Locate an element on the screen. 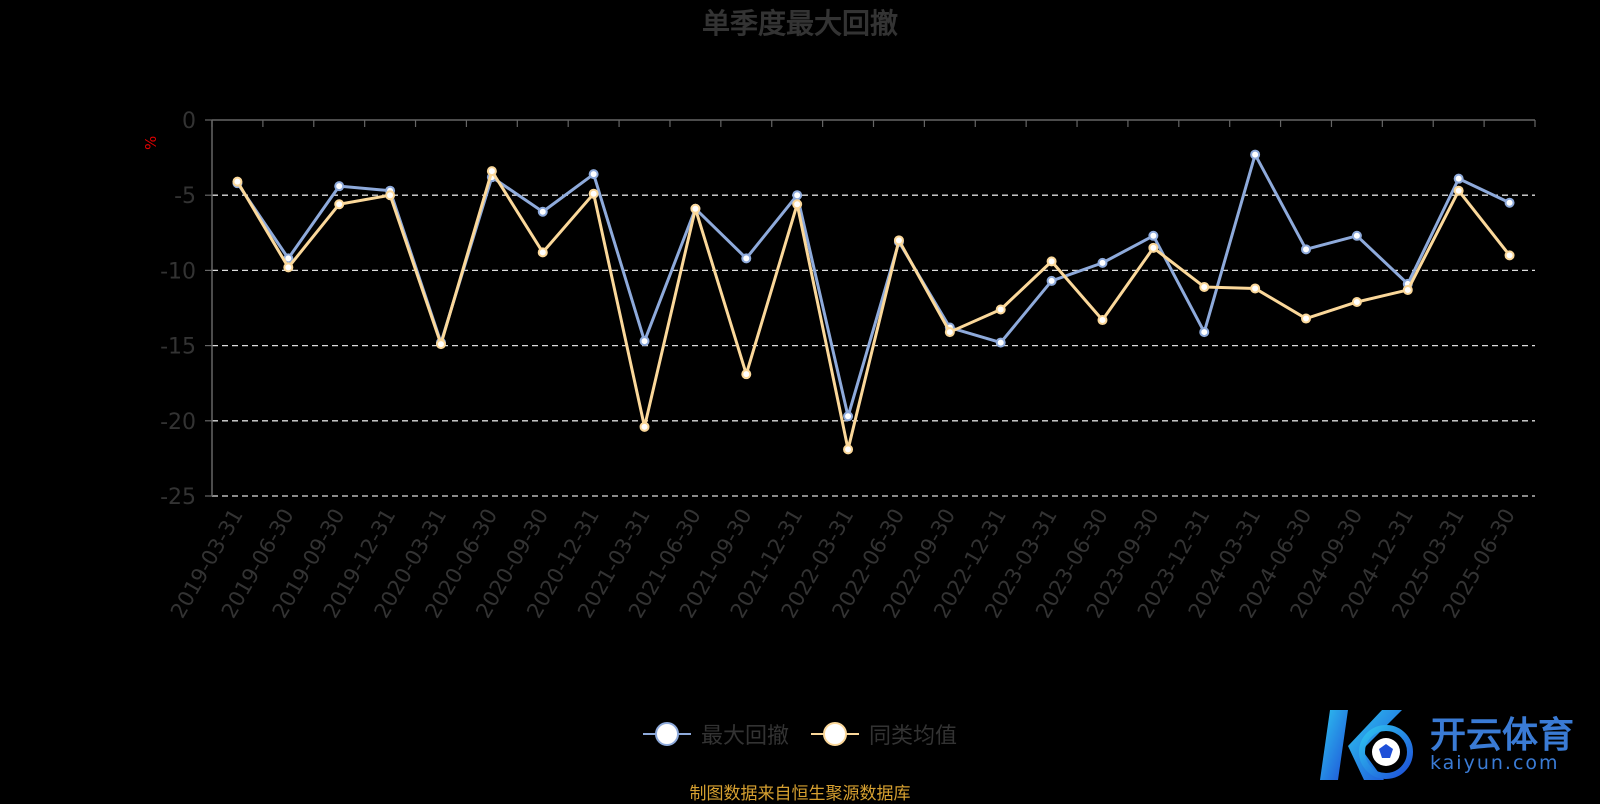  brand-name: 开云体育 is located at coordinates (1502, 735).